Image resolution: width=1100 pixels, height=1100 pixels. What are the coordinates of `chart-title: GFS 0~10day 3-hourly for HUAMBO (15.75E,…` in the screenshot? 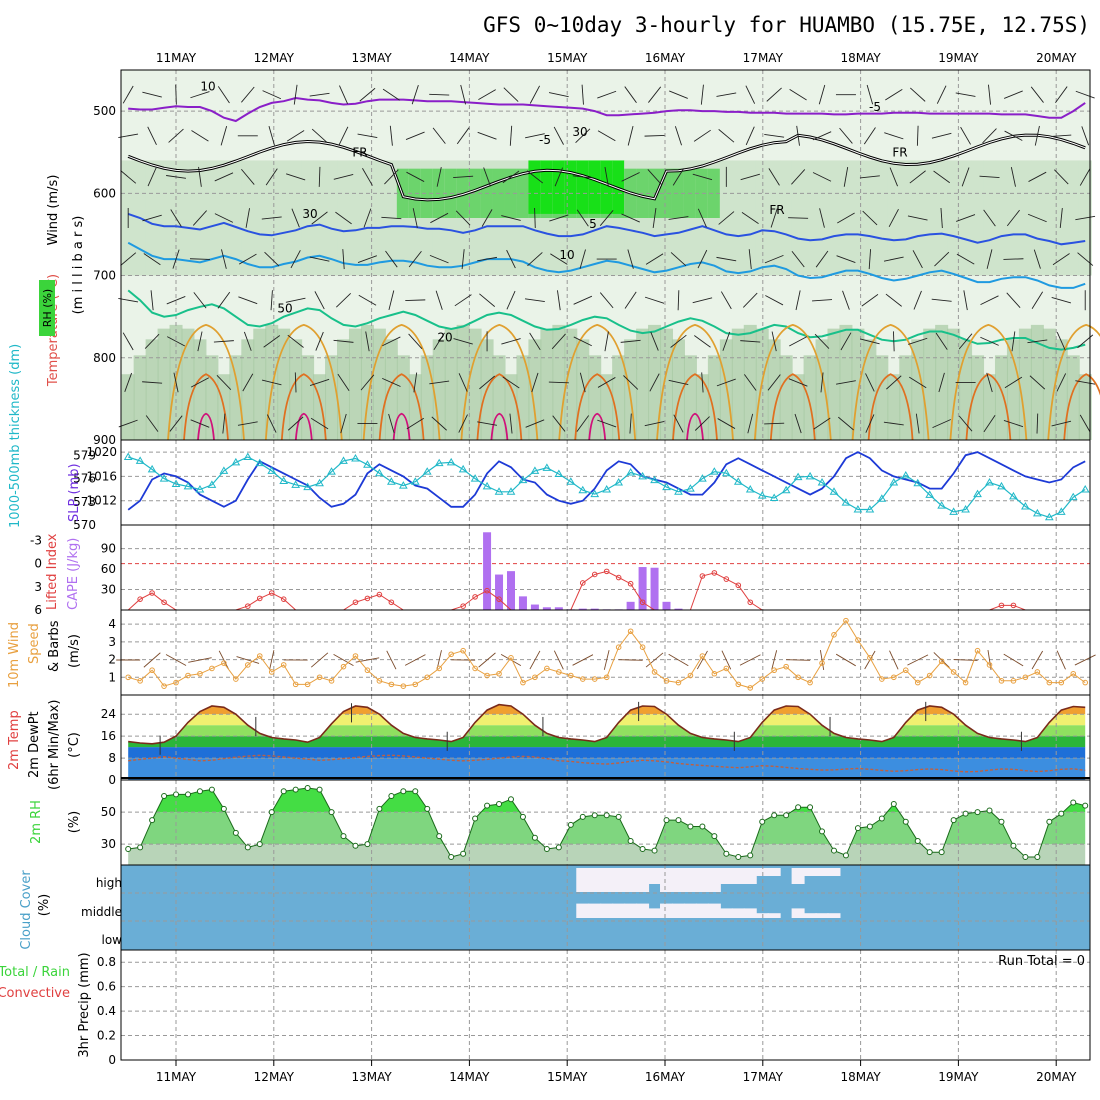 It's located at (786, 25).